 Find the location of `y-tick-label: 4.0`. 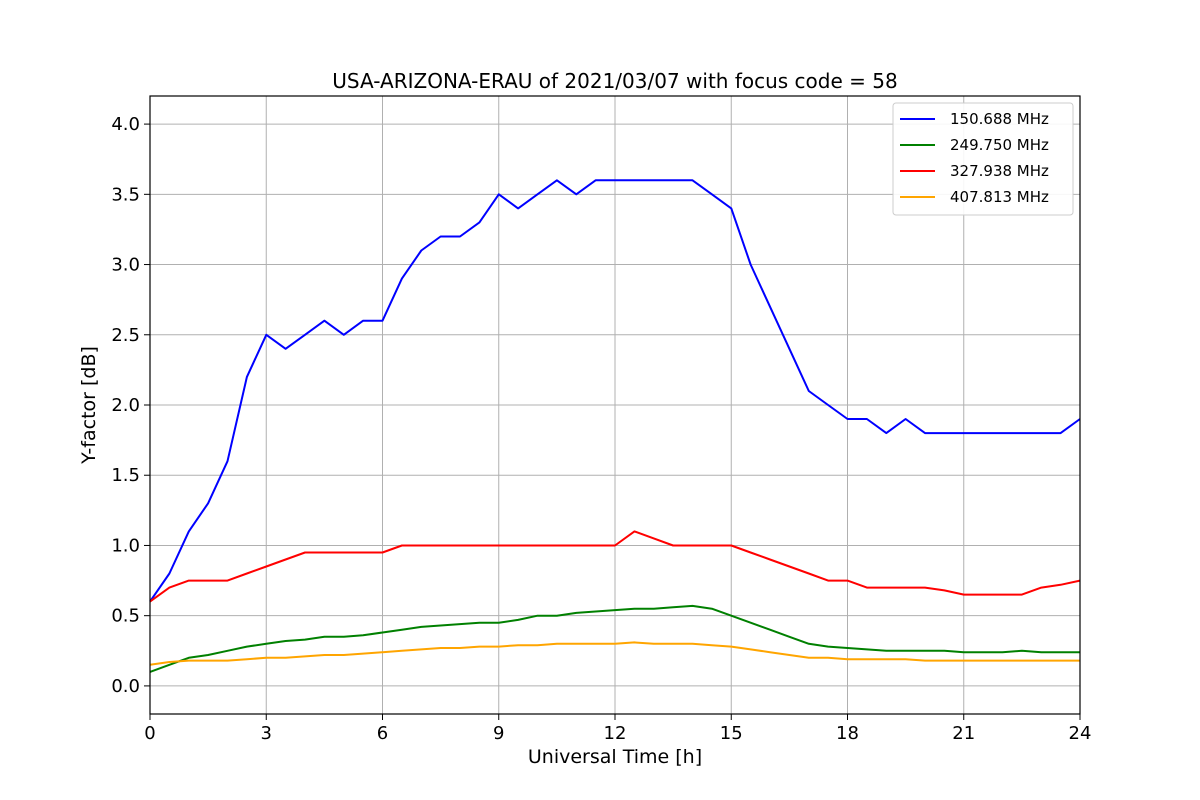

y-tick-label: 4.0 is located at coordinates (125, 124).